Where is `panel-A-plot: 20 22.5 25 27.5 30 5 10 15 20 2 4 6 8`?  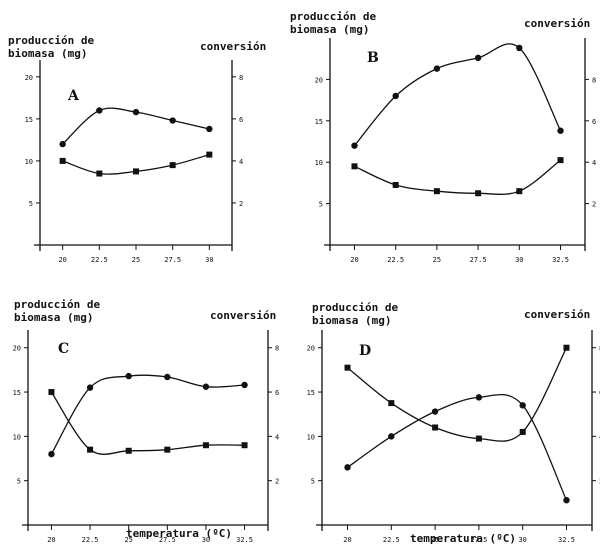
panel-A-plot: 20 22.5 25 27.5 30 5 10 15 20 2 4 6 8 is located at coordinates (134, 162).